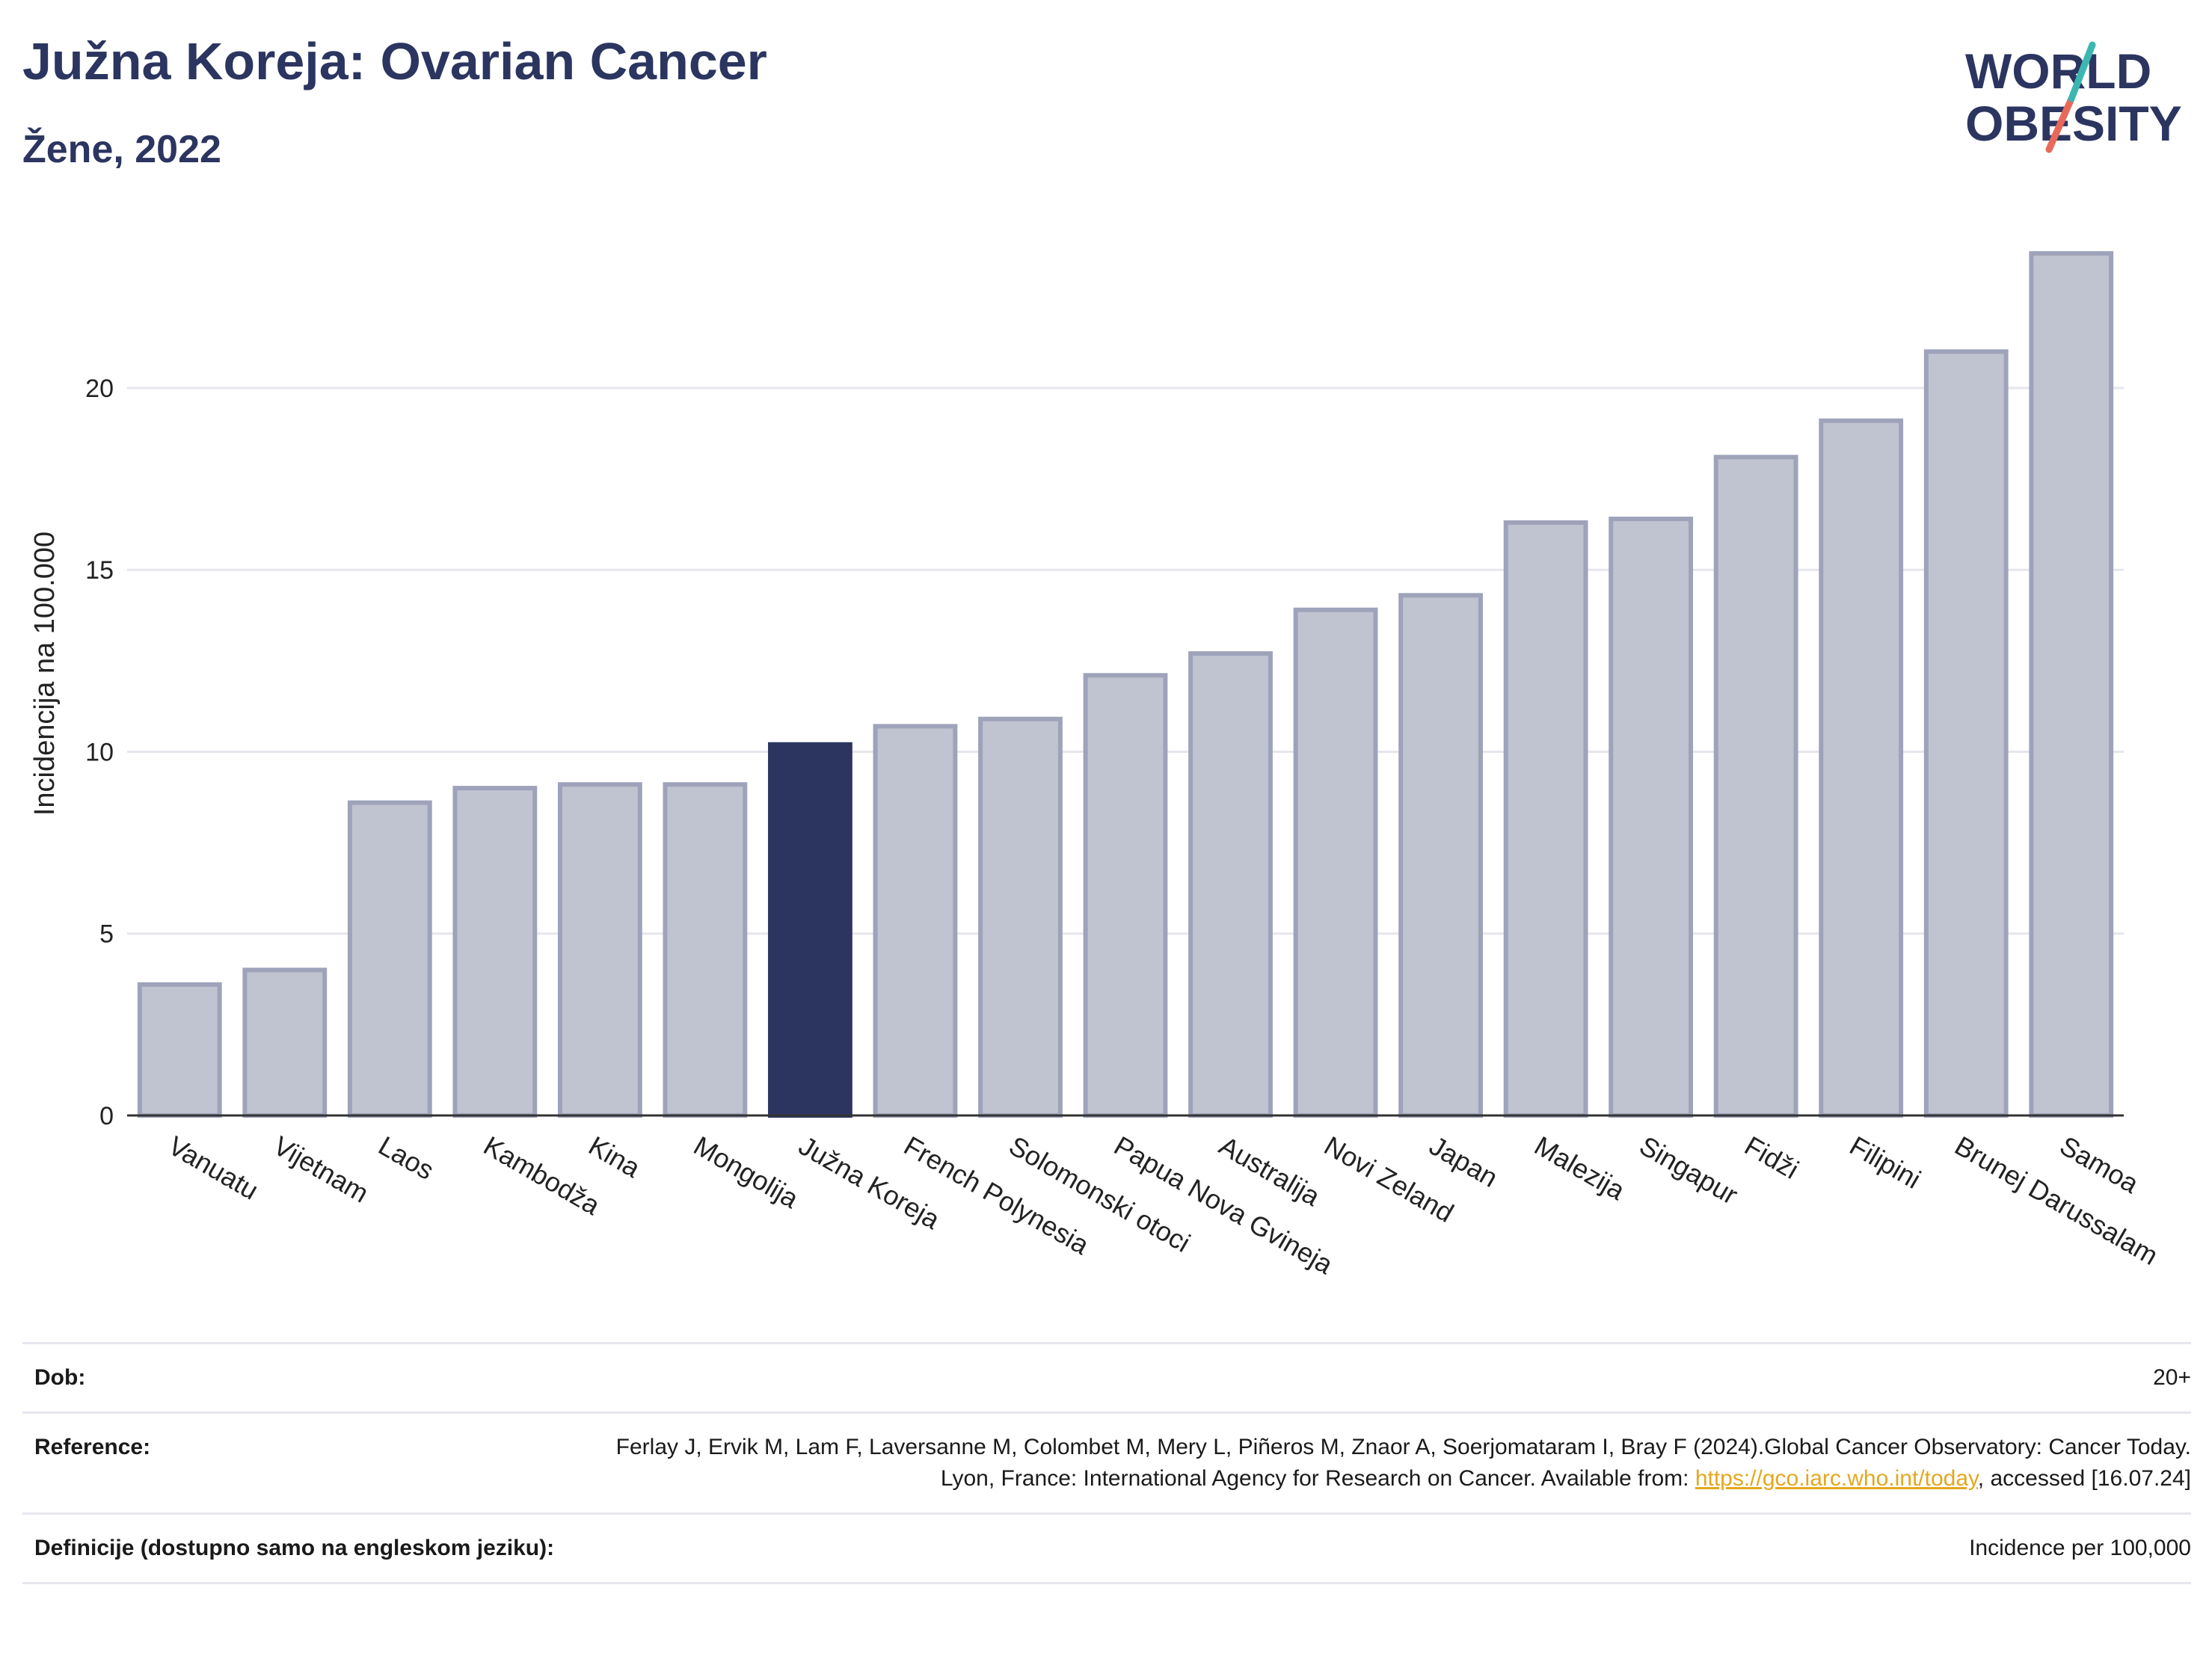  I want to click on y-tick-label: 15, so click(99, 570).